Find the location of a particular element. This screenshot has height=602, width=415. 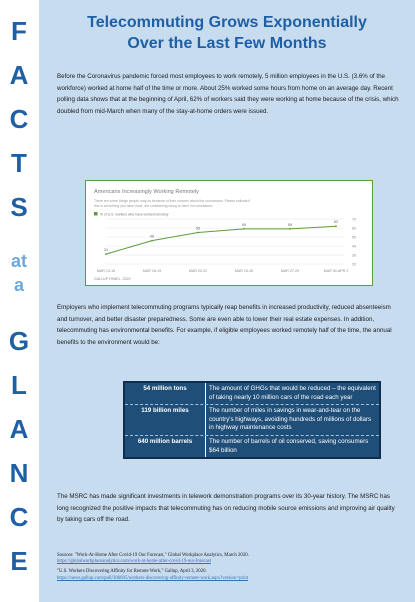

series-line is located at coordinates (221, 240).